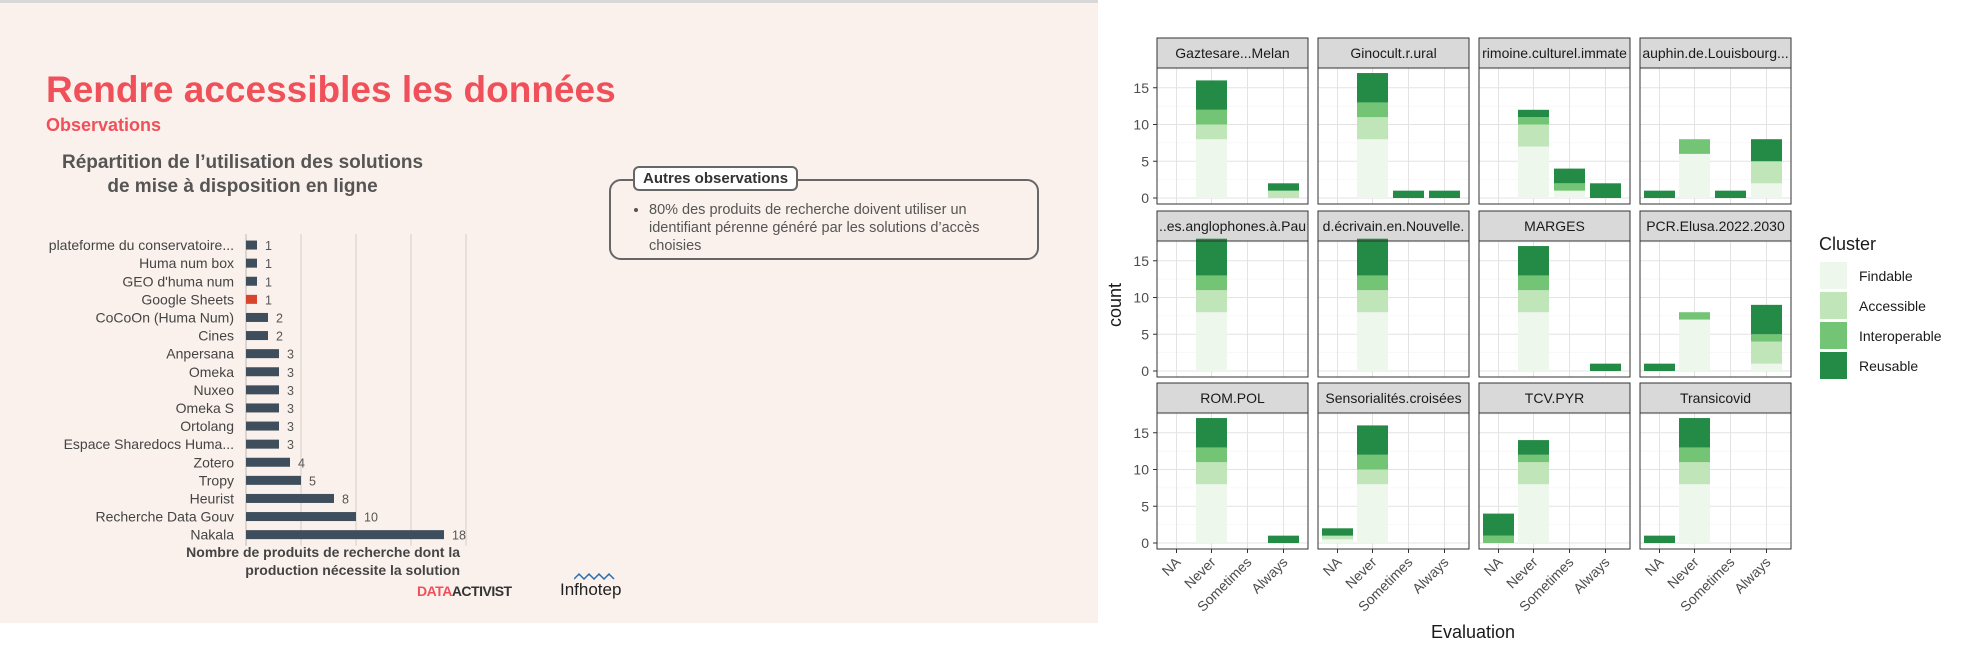 The width and height of the screenshot is (1967, 651). Describe the element at coordinates (178, 281) in the screenshot. I see `bar-category-label: GEO d'huma num` at that location.